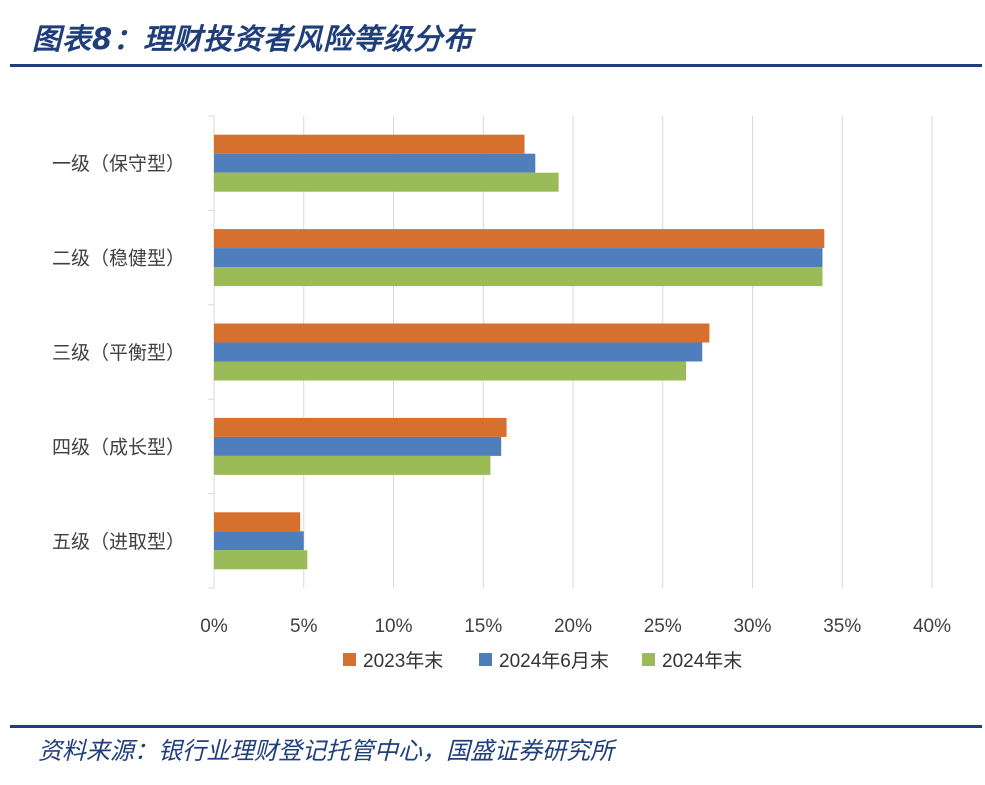 Image resolution: width=985 pixels, height=785 pixels. I want to click on x-tick-label: 20%, so click(573, 626).